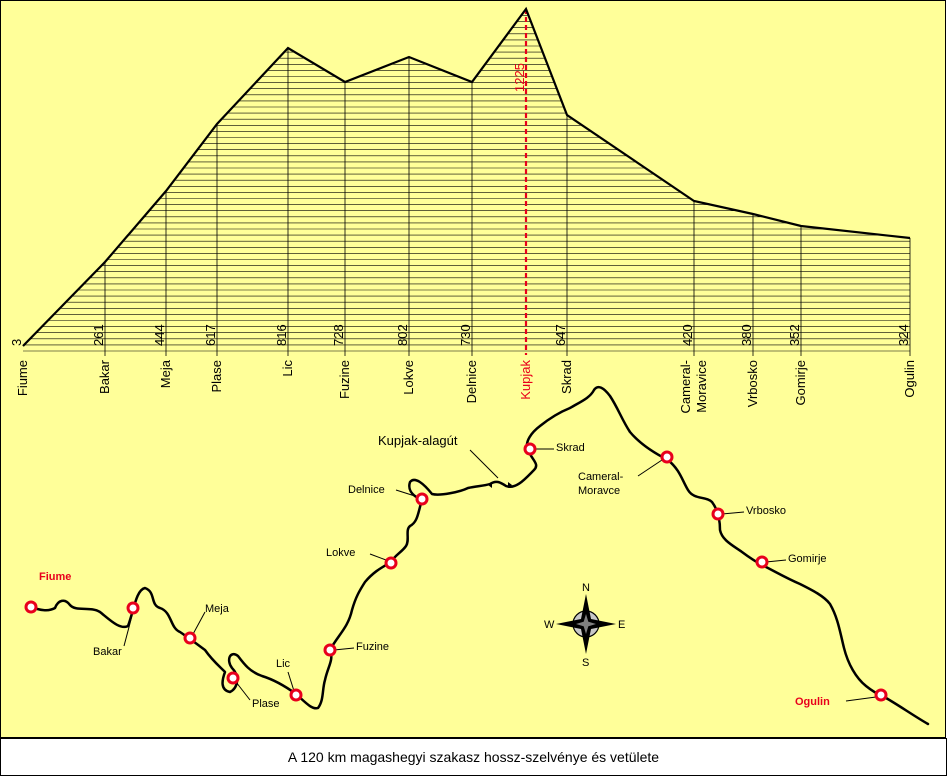  I want to click on map-station-fuzine: Fuzine, so click(356, 649).